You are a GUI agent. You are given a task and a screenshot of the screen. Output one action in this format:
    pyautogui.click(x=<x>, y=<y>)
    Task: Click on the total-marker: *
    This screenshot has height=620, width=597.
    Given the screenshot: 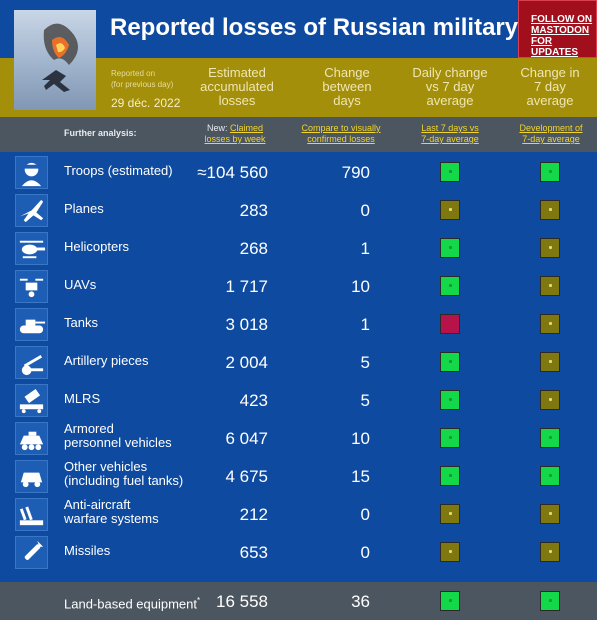 What is the action you would take?
    pyautogui.click(x=199, y=600)
    